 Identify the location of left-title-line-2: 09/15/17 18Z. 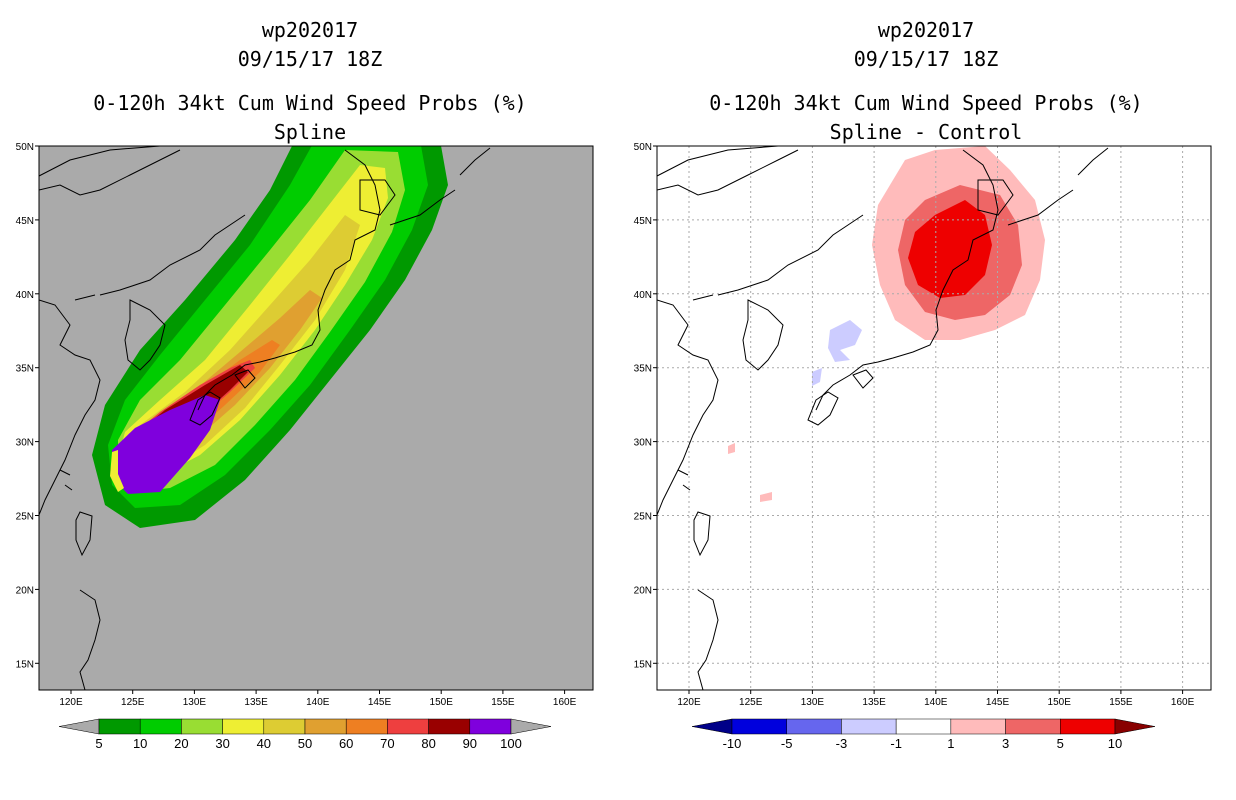
(310, 59).